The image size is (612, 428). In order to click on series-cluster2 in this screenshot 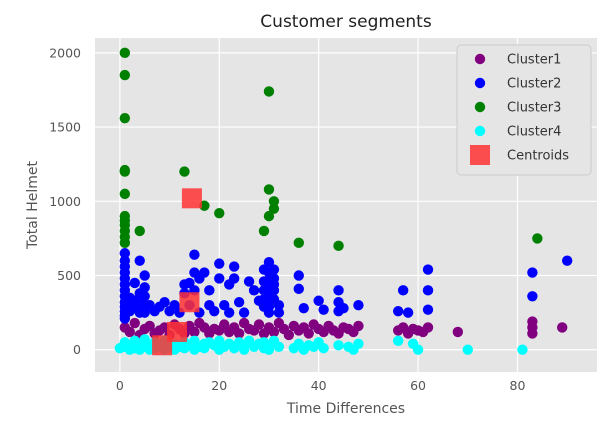, I will do `click(346, 286)`.